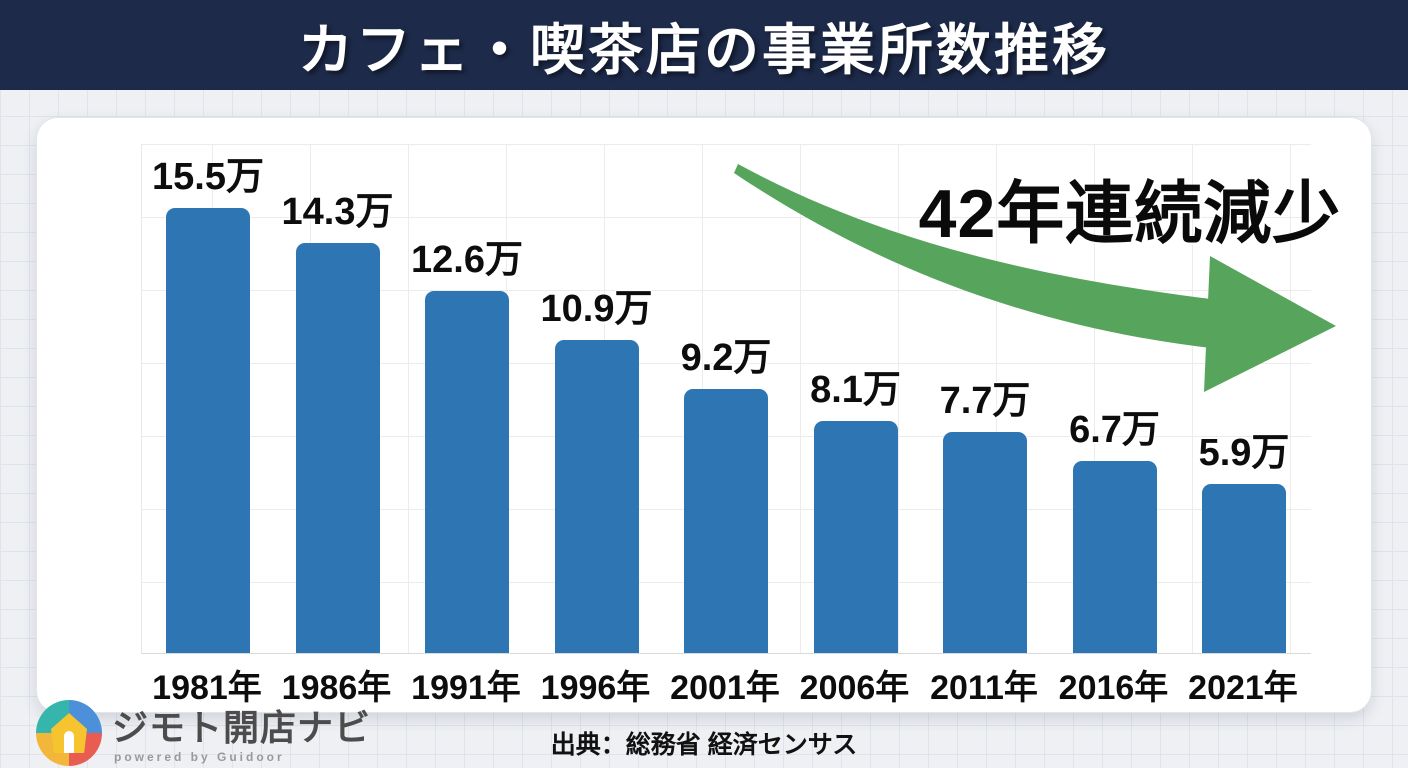 The height and width of the screenshot is (768, 1408). What do you see at coordinates (69, 742) in the screenshot?
I see `door-shape` at bounding box center [69, 742].